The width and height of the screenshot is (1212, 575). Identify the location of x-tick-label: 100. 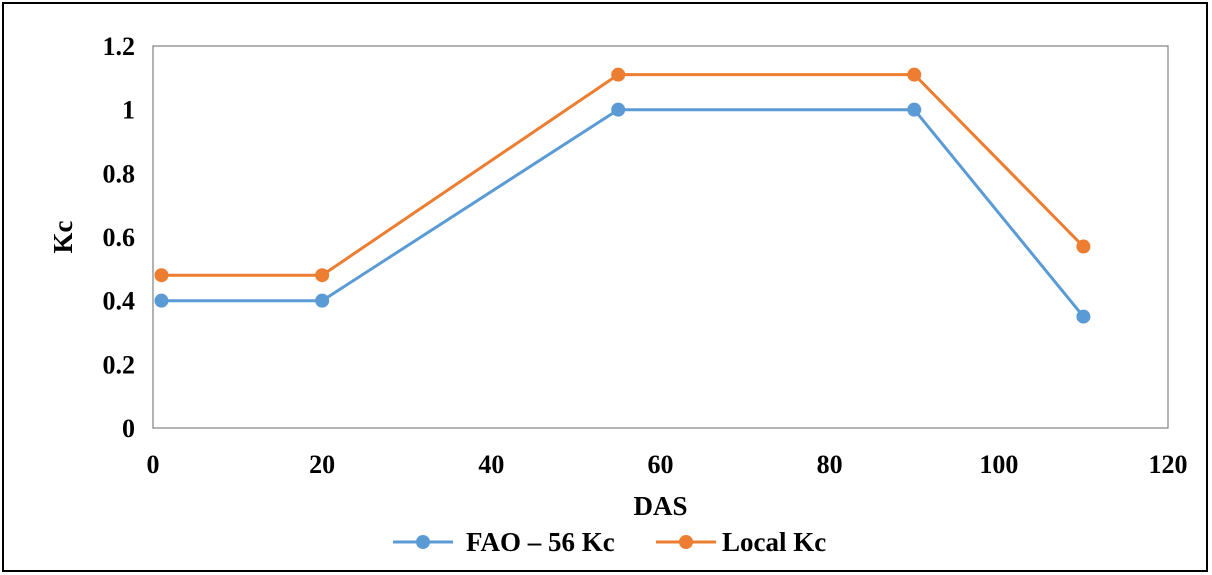
(998, 464).